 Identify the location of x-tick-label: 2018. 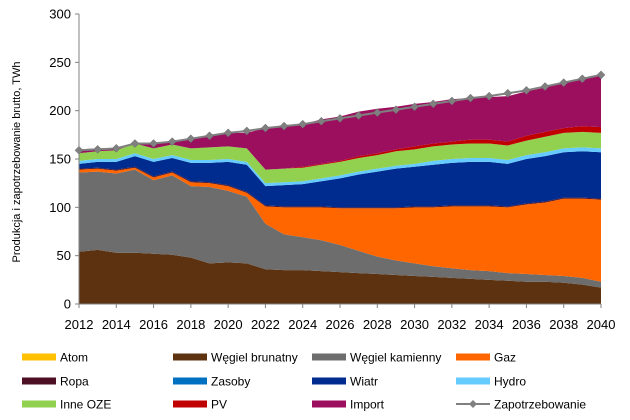
(190, 324).